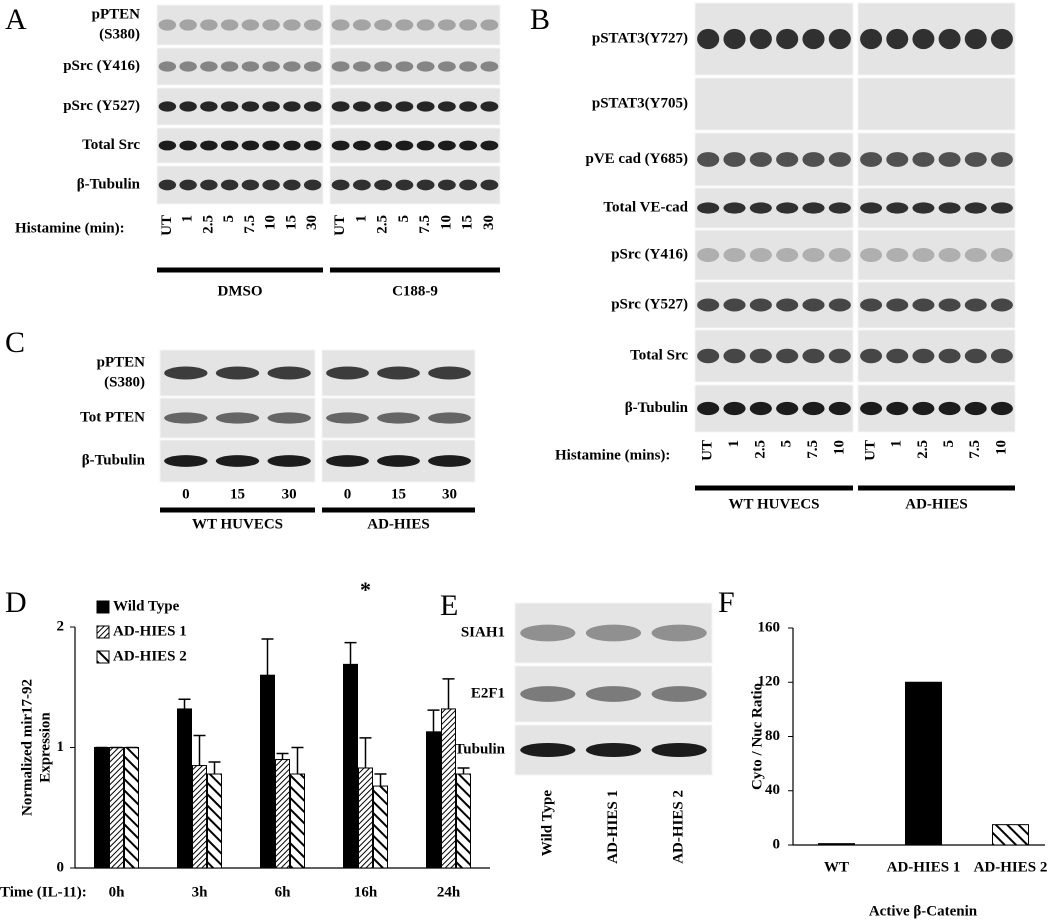 The image size is (1050, 923). I want to click on lane-label: 5, so click(404, 219).